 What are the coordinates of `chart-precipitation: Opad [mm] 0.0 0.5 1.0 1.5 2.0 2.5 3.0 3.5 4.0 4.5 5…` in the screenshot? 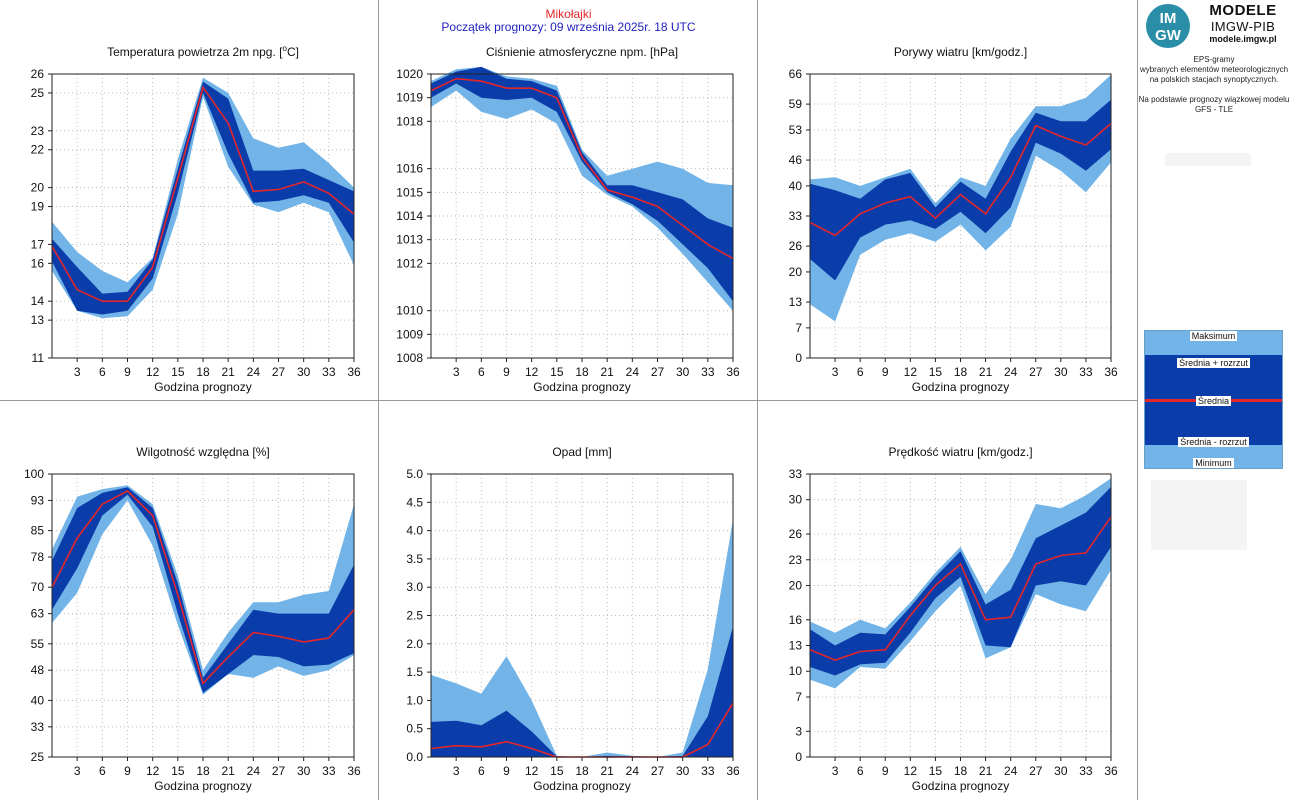 It's located at (573, 619).